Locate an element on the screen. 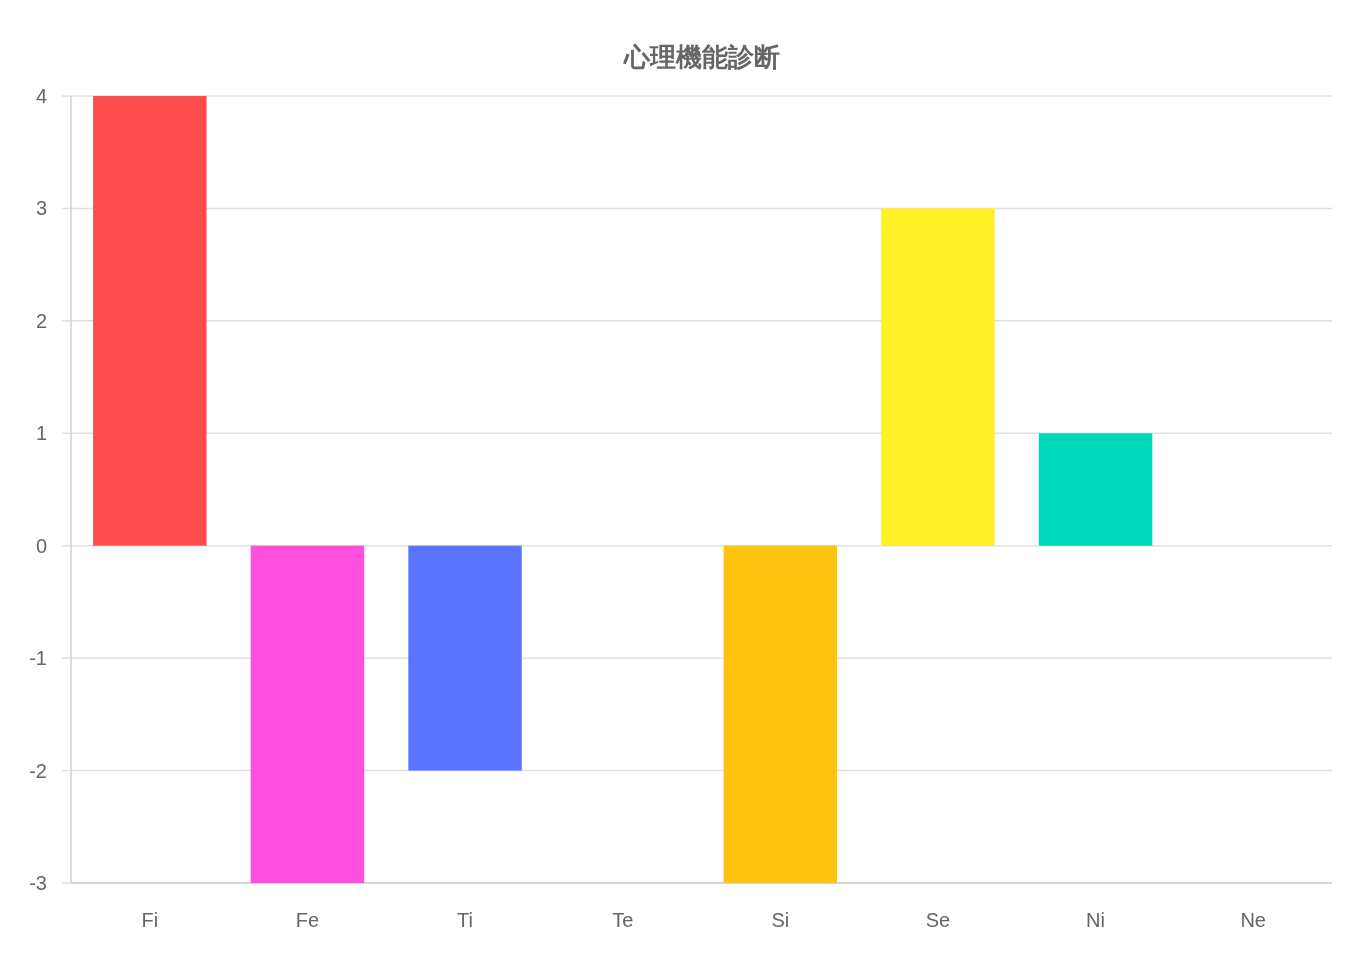 The height and width of the screenshot is (960, 1352). y-tick-label: 1 is located at coordinates (41, 433).